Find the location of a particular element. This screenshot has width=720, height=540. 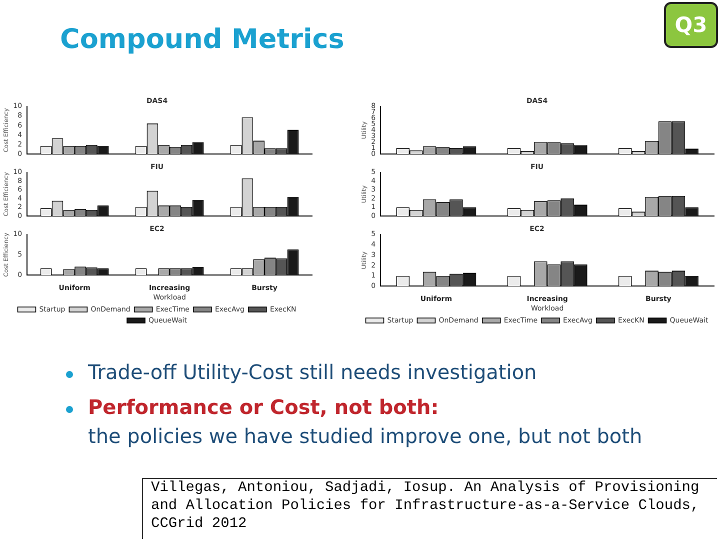

text: Villegas, Antoniou, Sadjadi, Iosup. An Analysis of Provisioning and Allocation Policies for Infrastructure-as-a-Service Clouds, CCGrid 2012 is located at coordinates (429, 508).